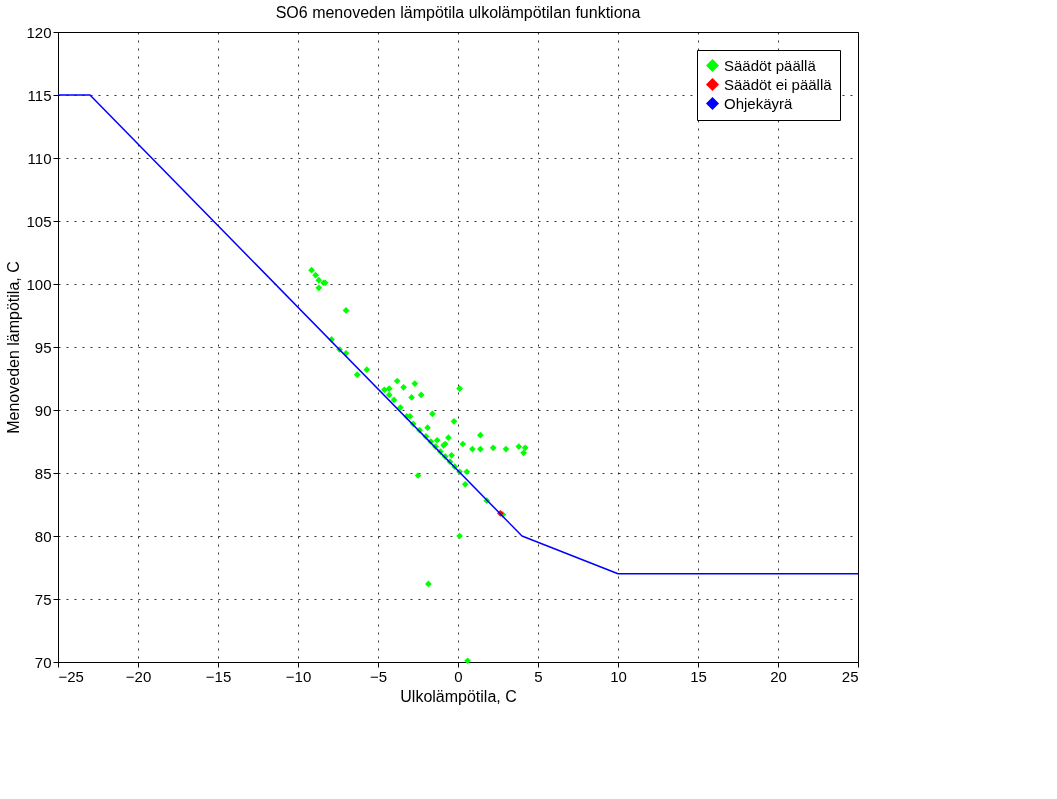 This screenshot has height=799, width=1057. I want to click on y-tick-label: 110, so click(39, 158).